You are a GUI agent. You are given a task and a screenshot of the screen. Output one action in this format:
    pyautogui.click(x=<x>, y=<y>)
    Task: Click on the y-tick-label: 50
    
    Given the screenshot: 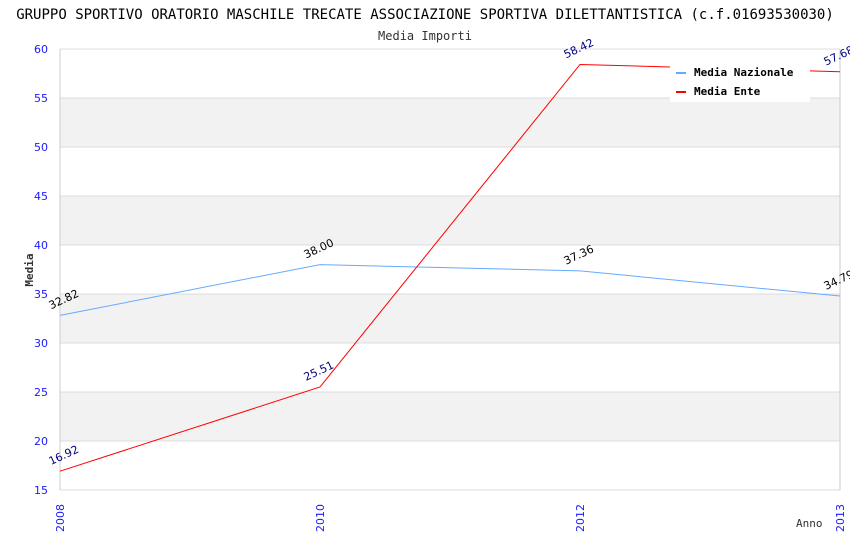 What is the action you would take?
    pyautogui.click(x=41, y=147)
    